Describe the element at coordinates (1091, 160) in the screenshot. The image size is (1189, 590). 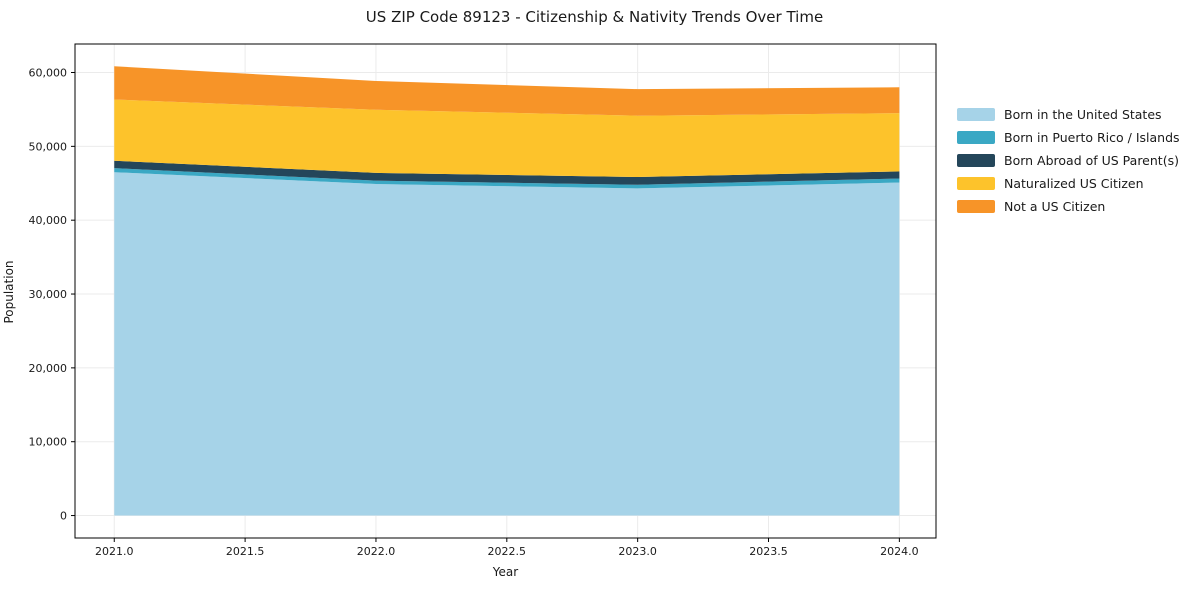
I see `legend-label: Born Abroad of US Parent(s)` at that location.